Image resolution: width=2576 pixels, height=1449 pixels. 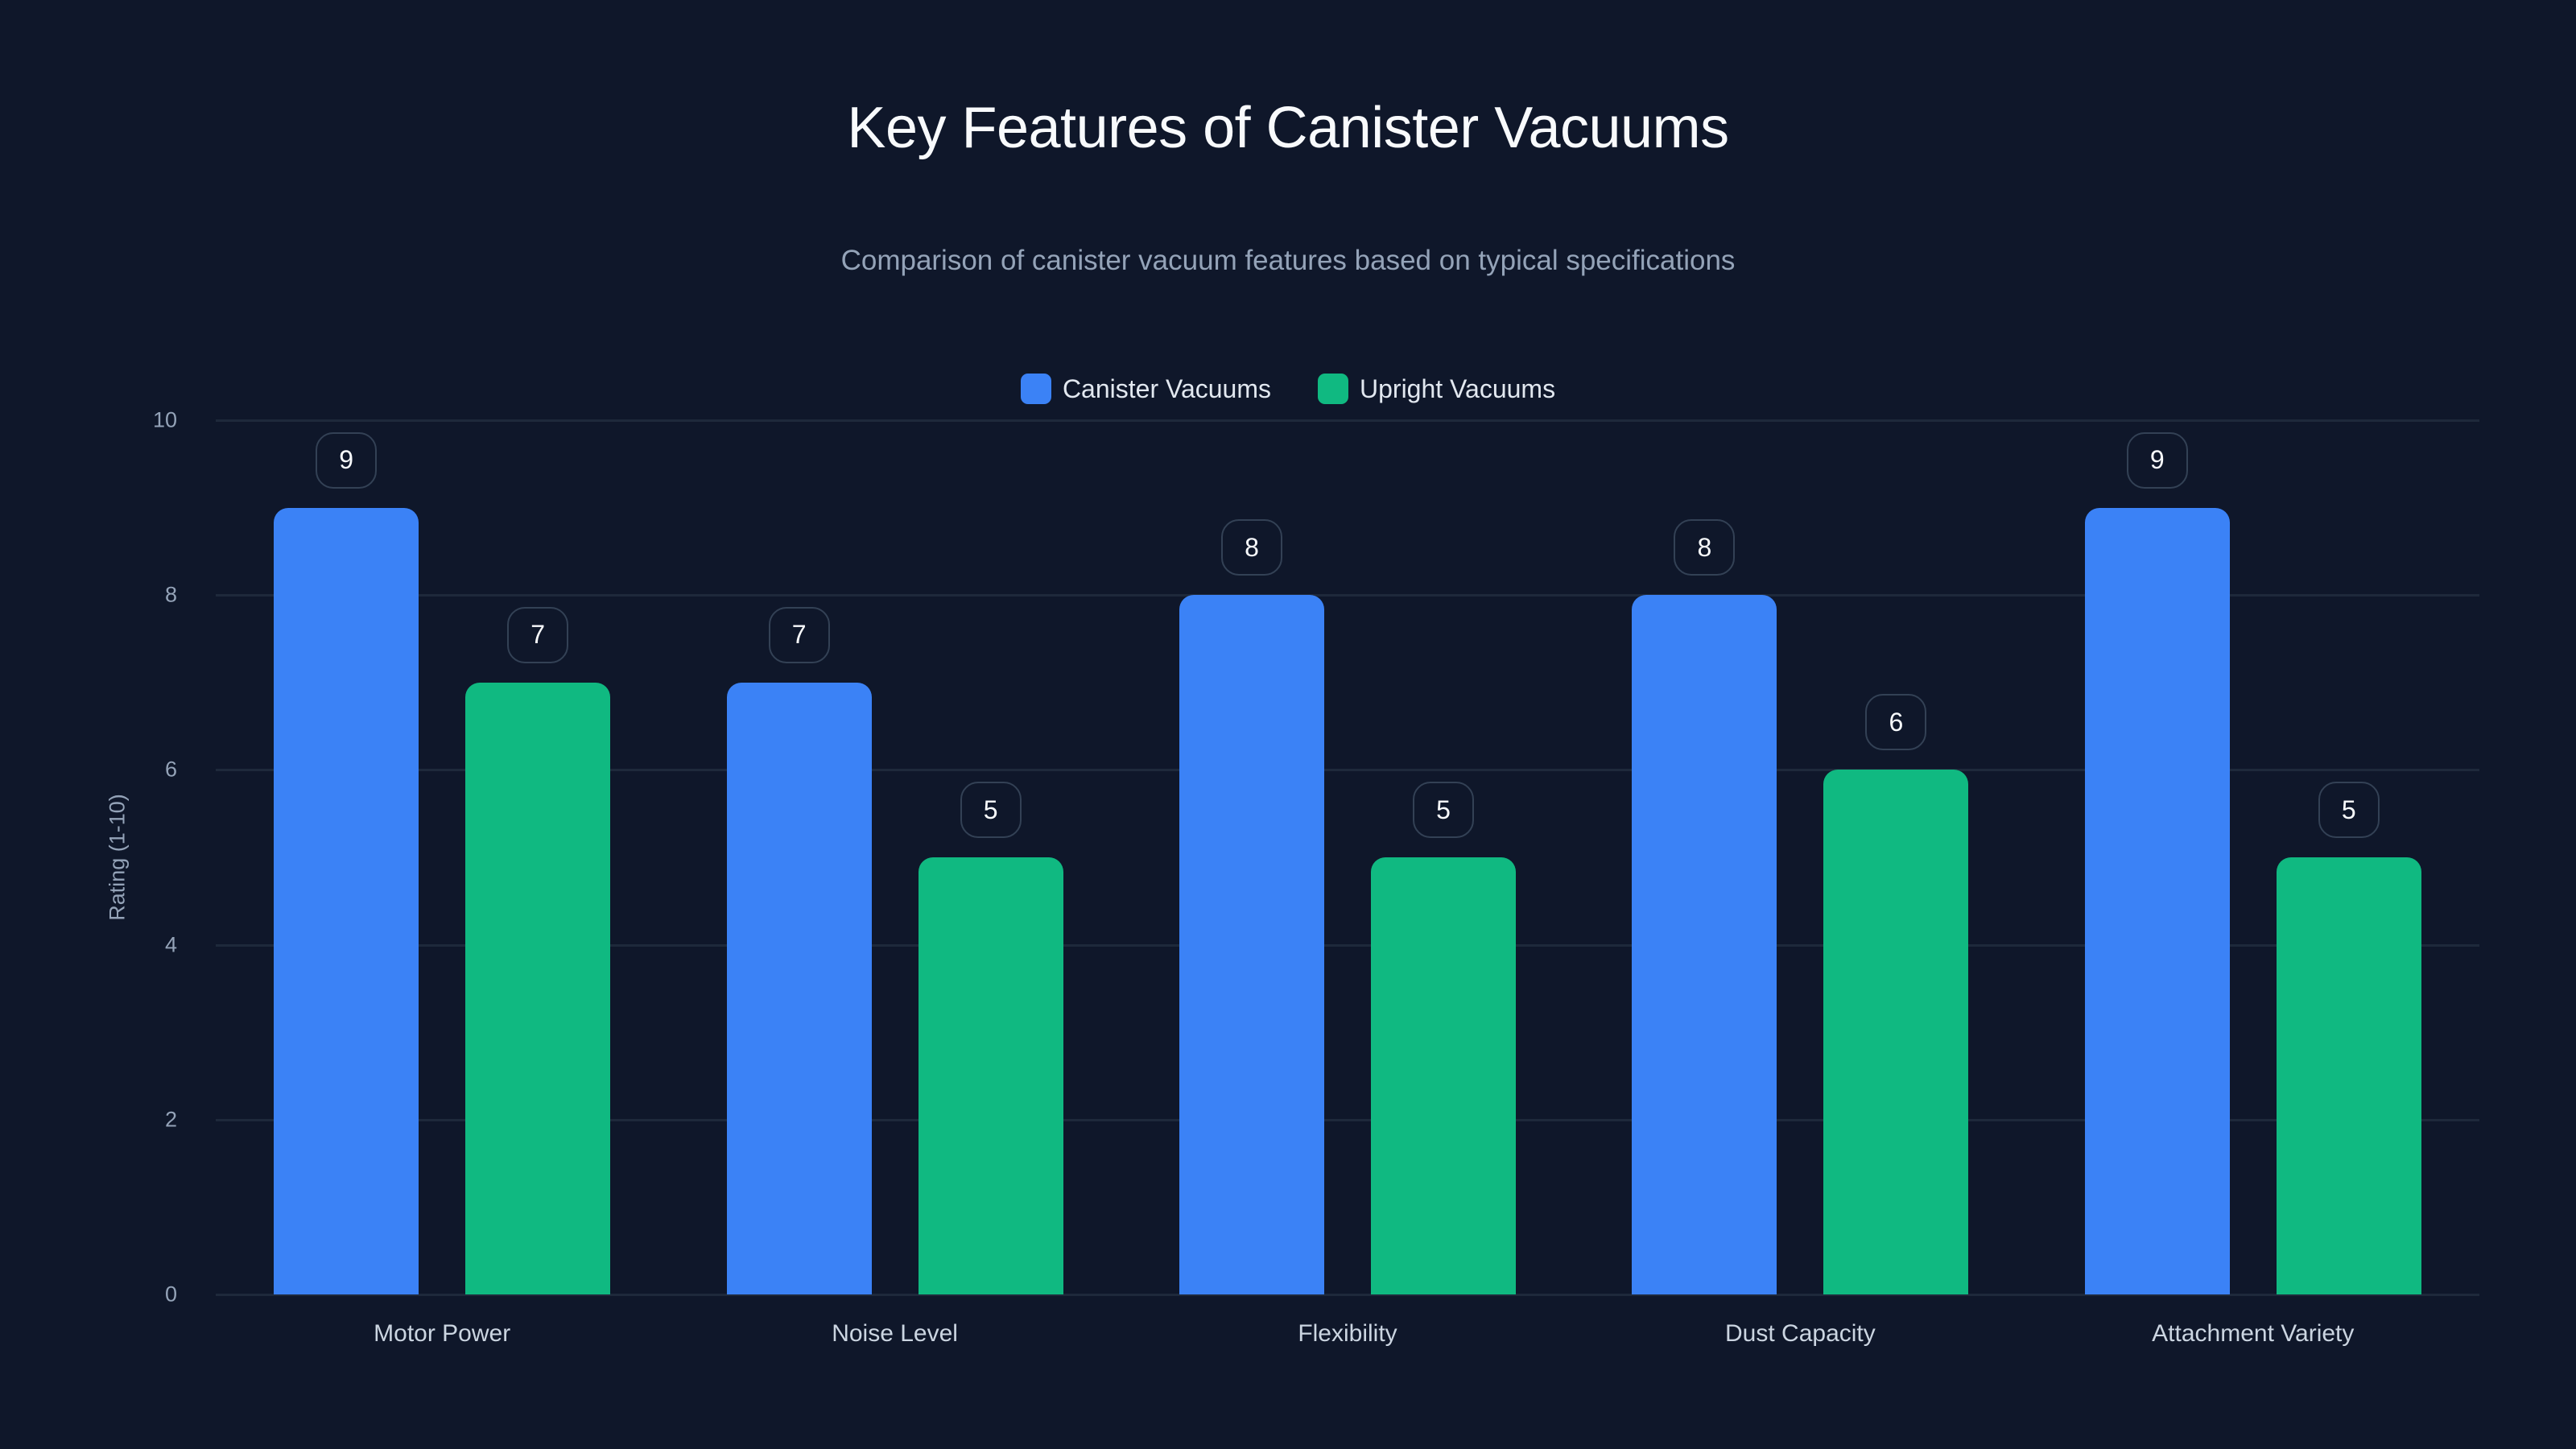 What do you see at coordinates (1458, 388) in the screenshot?
I see `legend-label-upright: Upright Vacuums` at bounding box center [1458, 388].